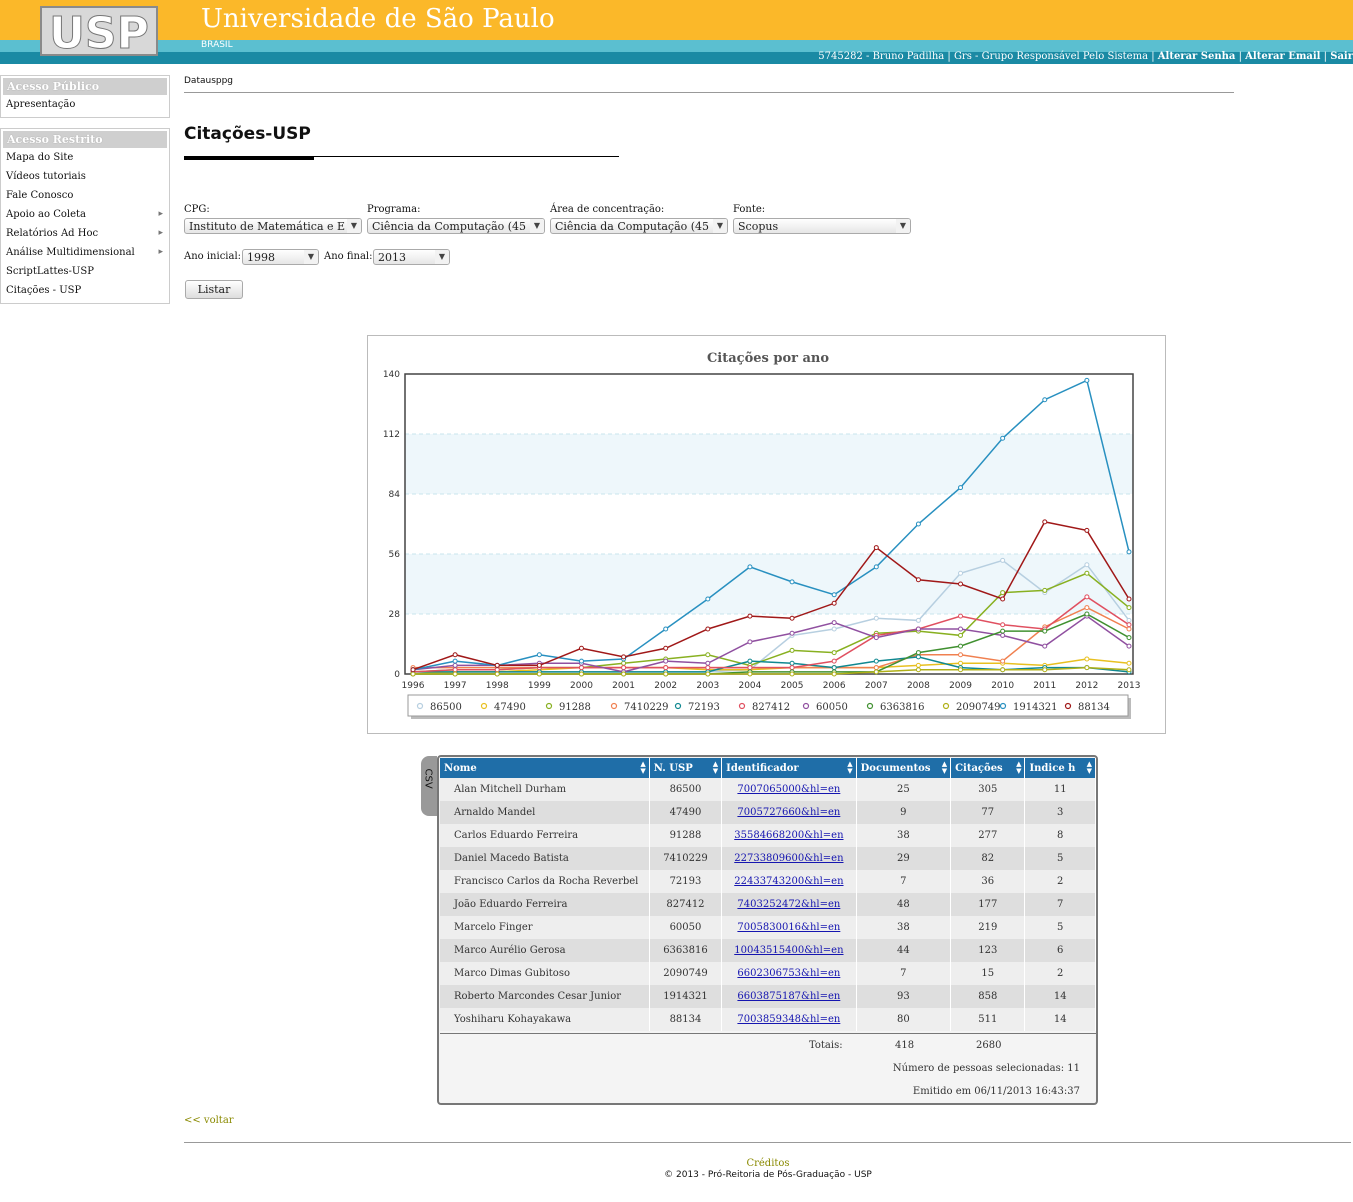 This screenshot has width=1353, height=1202. Describe the element at coordinates (214, 289) in the screenshot. I see `listar-button: Listar` at that location.